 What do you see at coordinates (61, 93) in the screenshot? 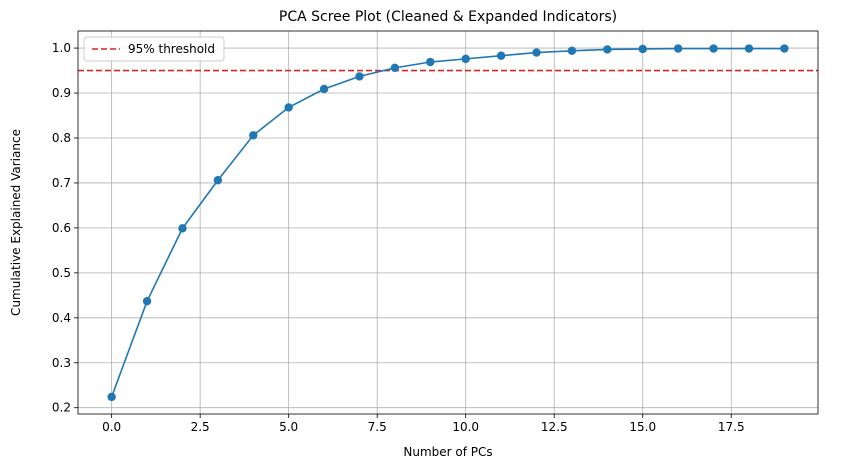
I see `y-tick-label: 0.9` at bounding box center [61, 93].